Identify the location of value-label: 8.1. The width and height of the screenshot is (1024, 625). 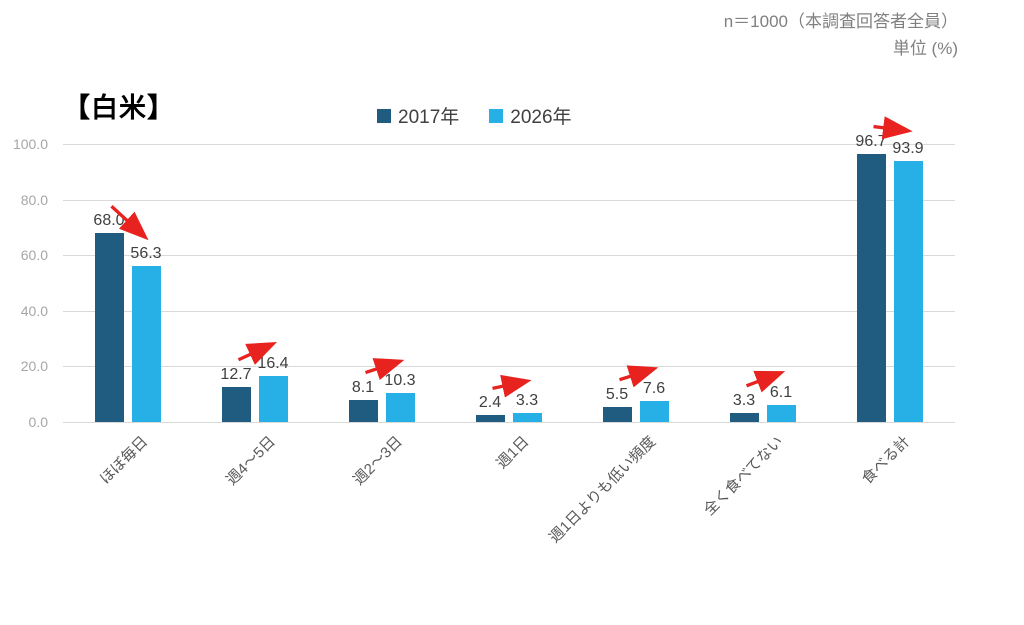
(363, 387).